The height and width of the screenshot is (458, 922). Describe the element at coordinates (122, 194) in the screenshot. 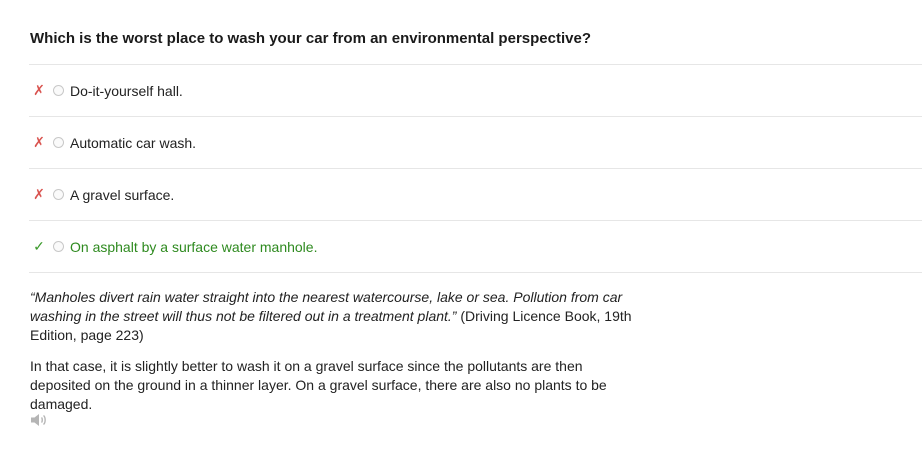

I see `answer-label: A gravel surface.` at that location.